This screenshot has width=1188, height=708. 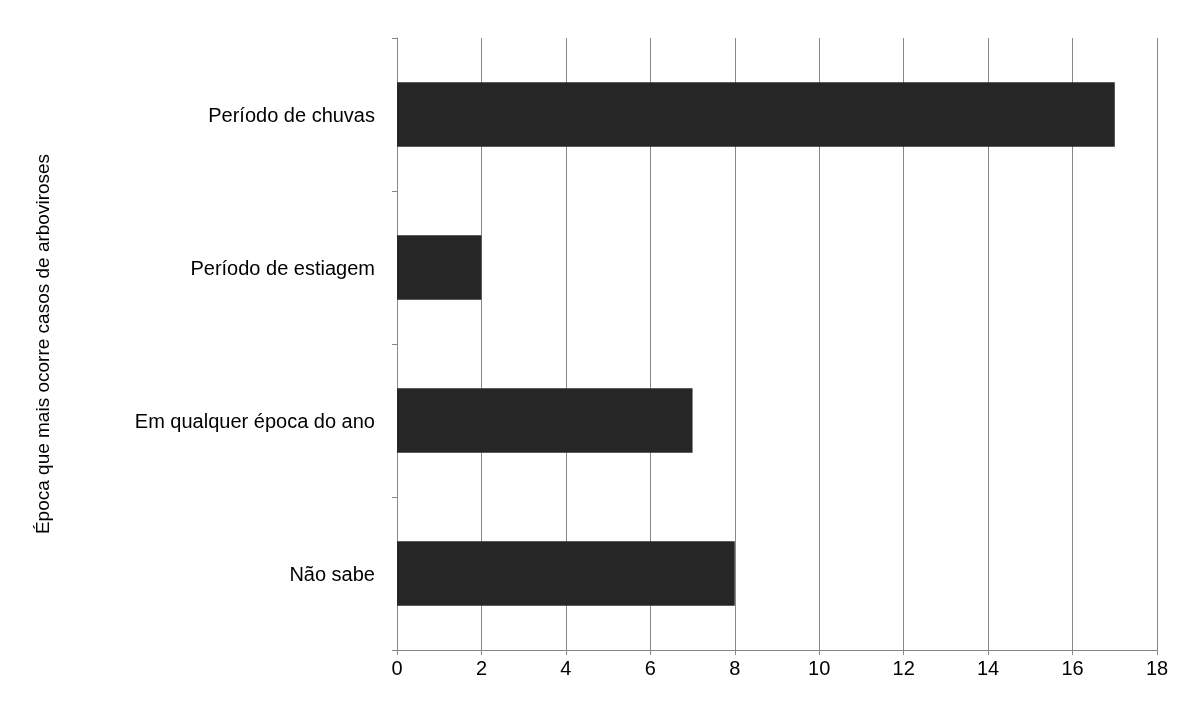 I want to click on x-tick-label: 10, so click(x=819, y=668).